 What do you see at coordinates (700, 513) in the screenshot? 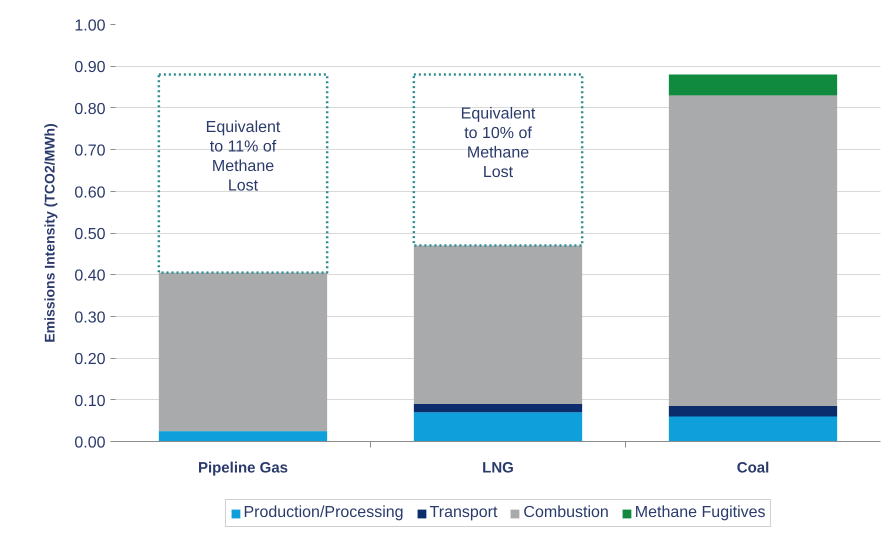
I see `legend-label: Methane Fugitives` at bounding box center [700, 513].